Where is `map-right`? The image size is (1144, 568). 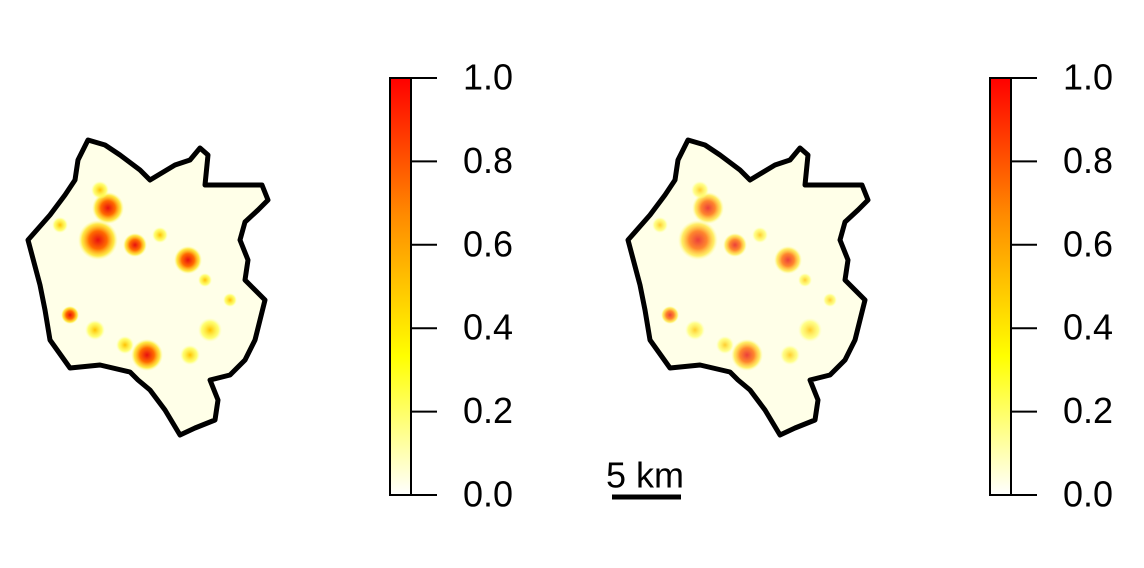 map-right is located at coordinates (748, 287).